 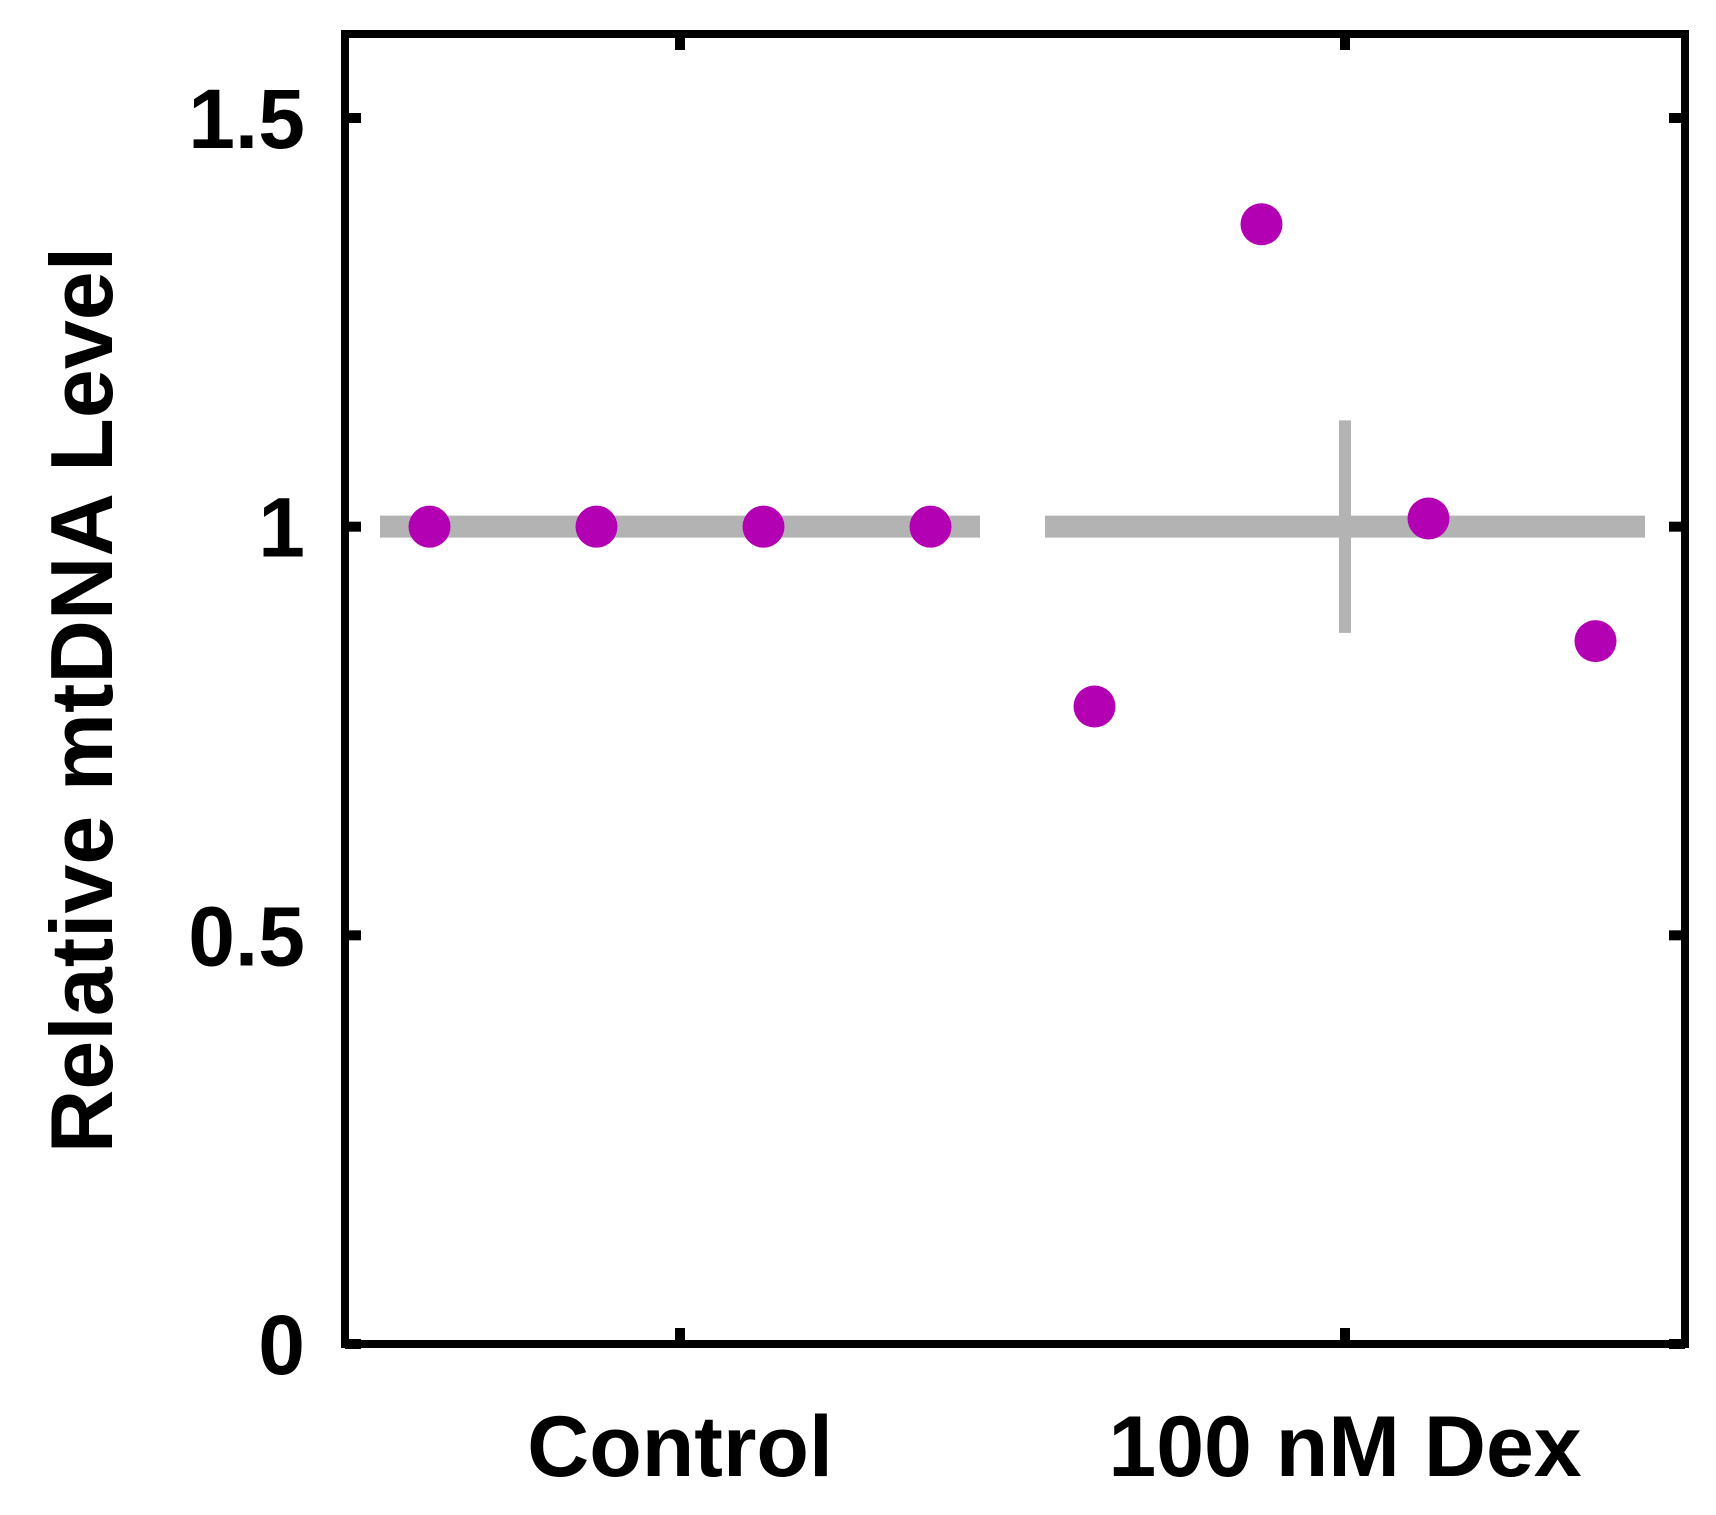 What do you see at coordinates (1012, 526) in the screenshot?
I see `summary-layer` at bounding box center [1012, 526].